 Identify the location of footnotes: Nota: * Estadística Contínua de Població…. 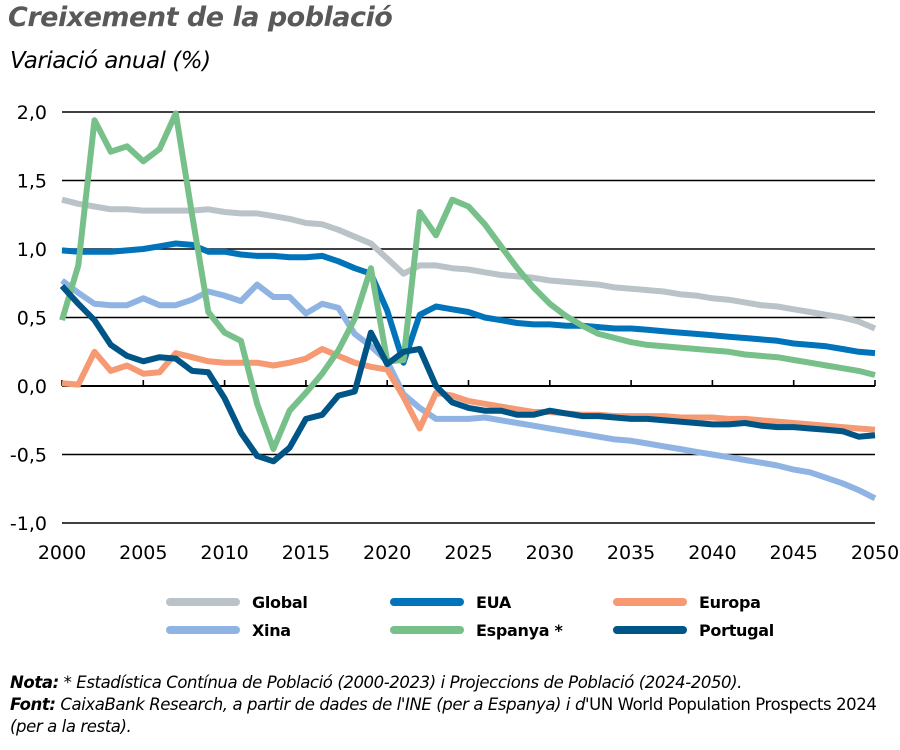
(452, 705).